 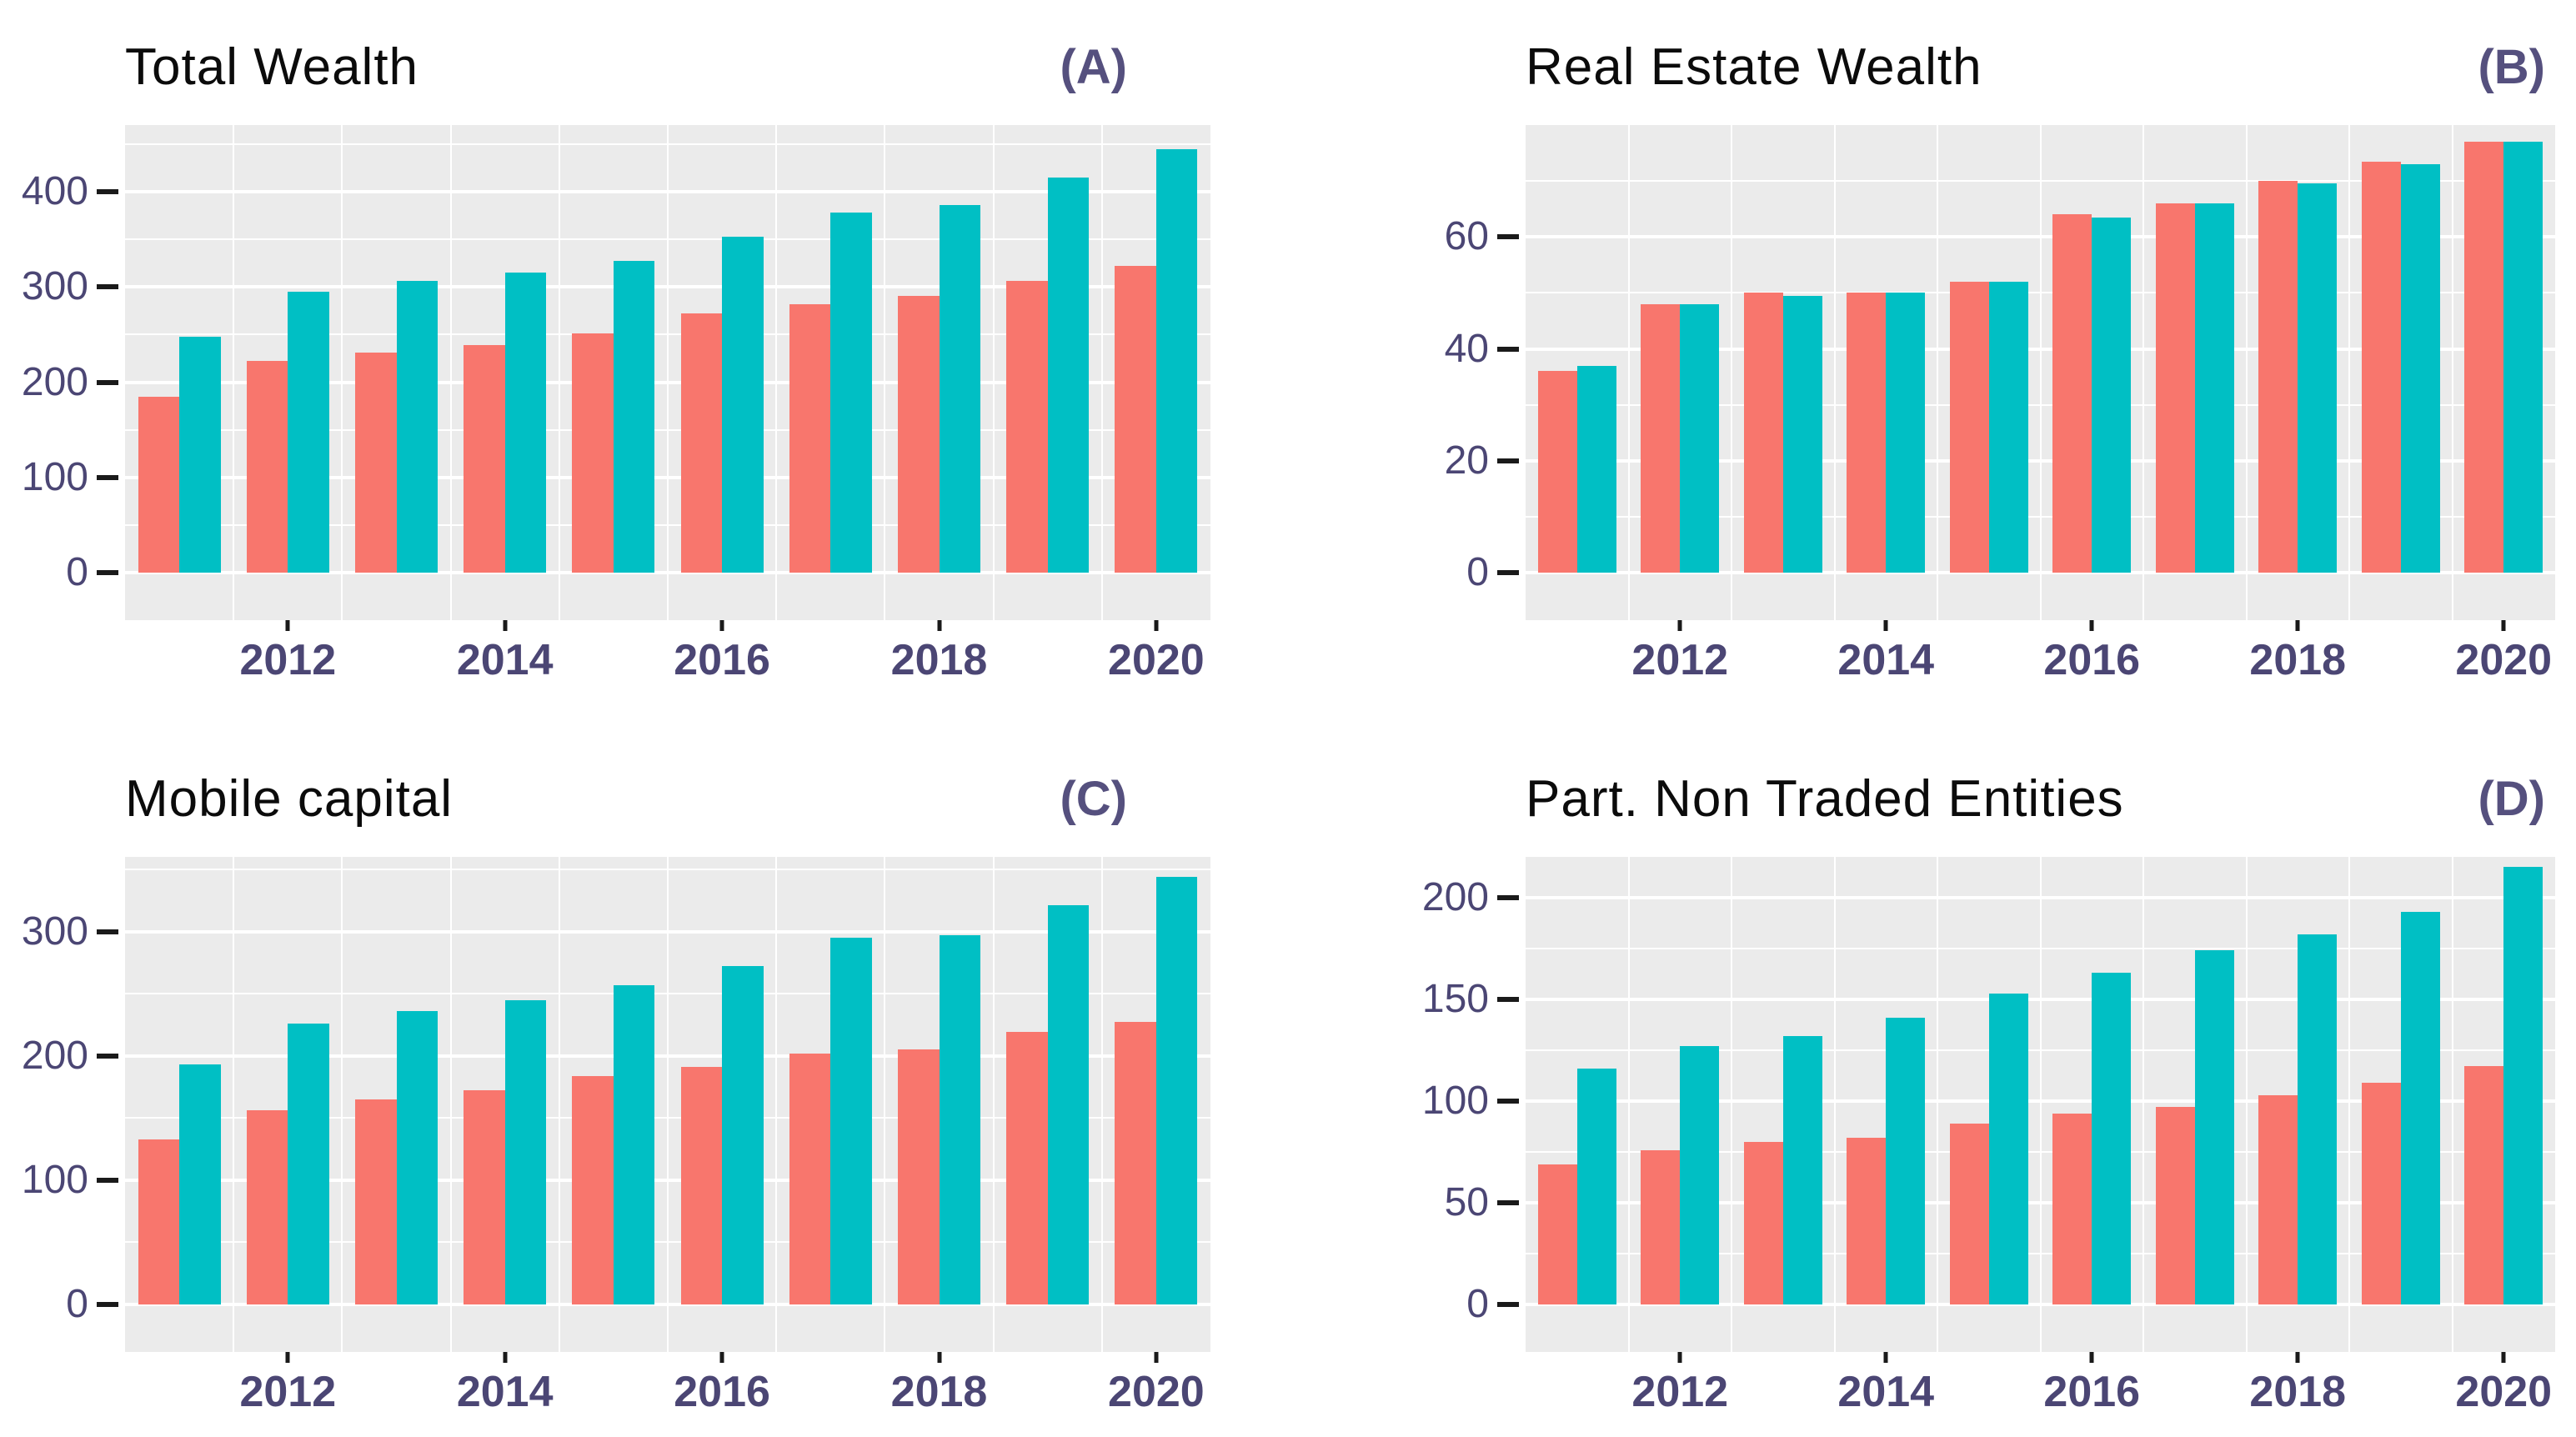 I want to click on plot-area, so click(x=2040, y=1105).